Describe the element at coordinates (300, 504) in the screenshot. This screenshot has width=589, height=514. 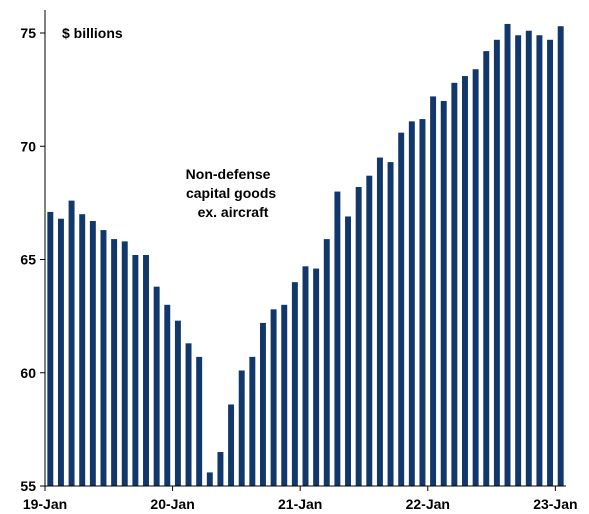
I see `x-tick-label: 21-Jan` at that location.